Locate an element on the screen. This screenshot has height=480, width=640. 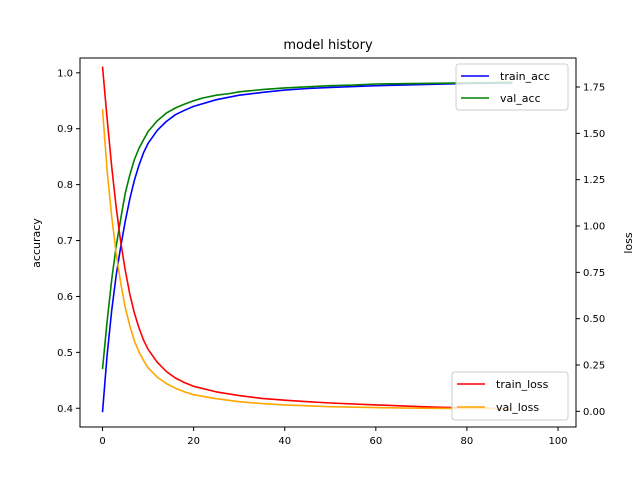
y-tick-label: 0.9 is located at coordinates (65, 129).